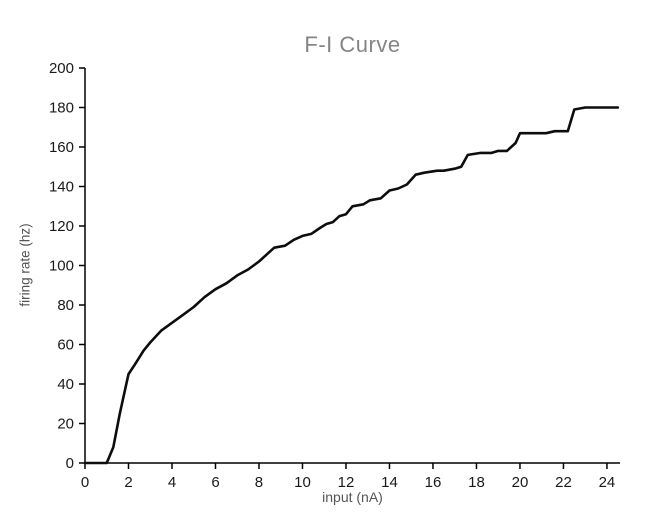  I want to click on y-tick-label: 180, so click(61, 108).